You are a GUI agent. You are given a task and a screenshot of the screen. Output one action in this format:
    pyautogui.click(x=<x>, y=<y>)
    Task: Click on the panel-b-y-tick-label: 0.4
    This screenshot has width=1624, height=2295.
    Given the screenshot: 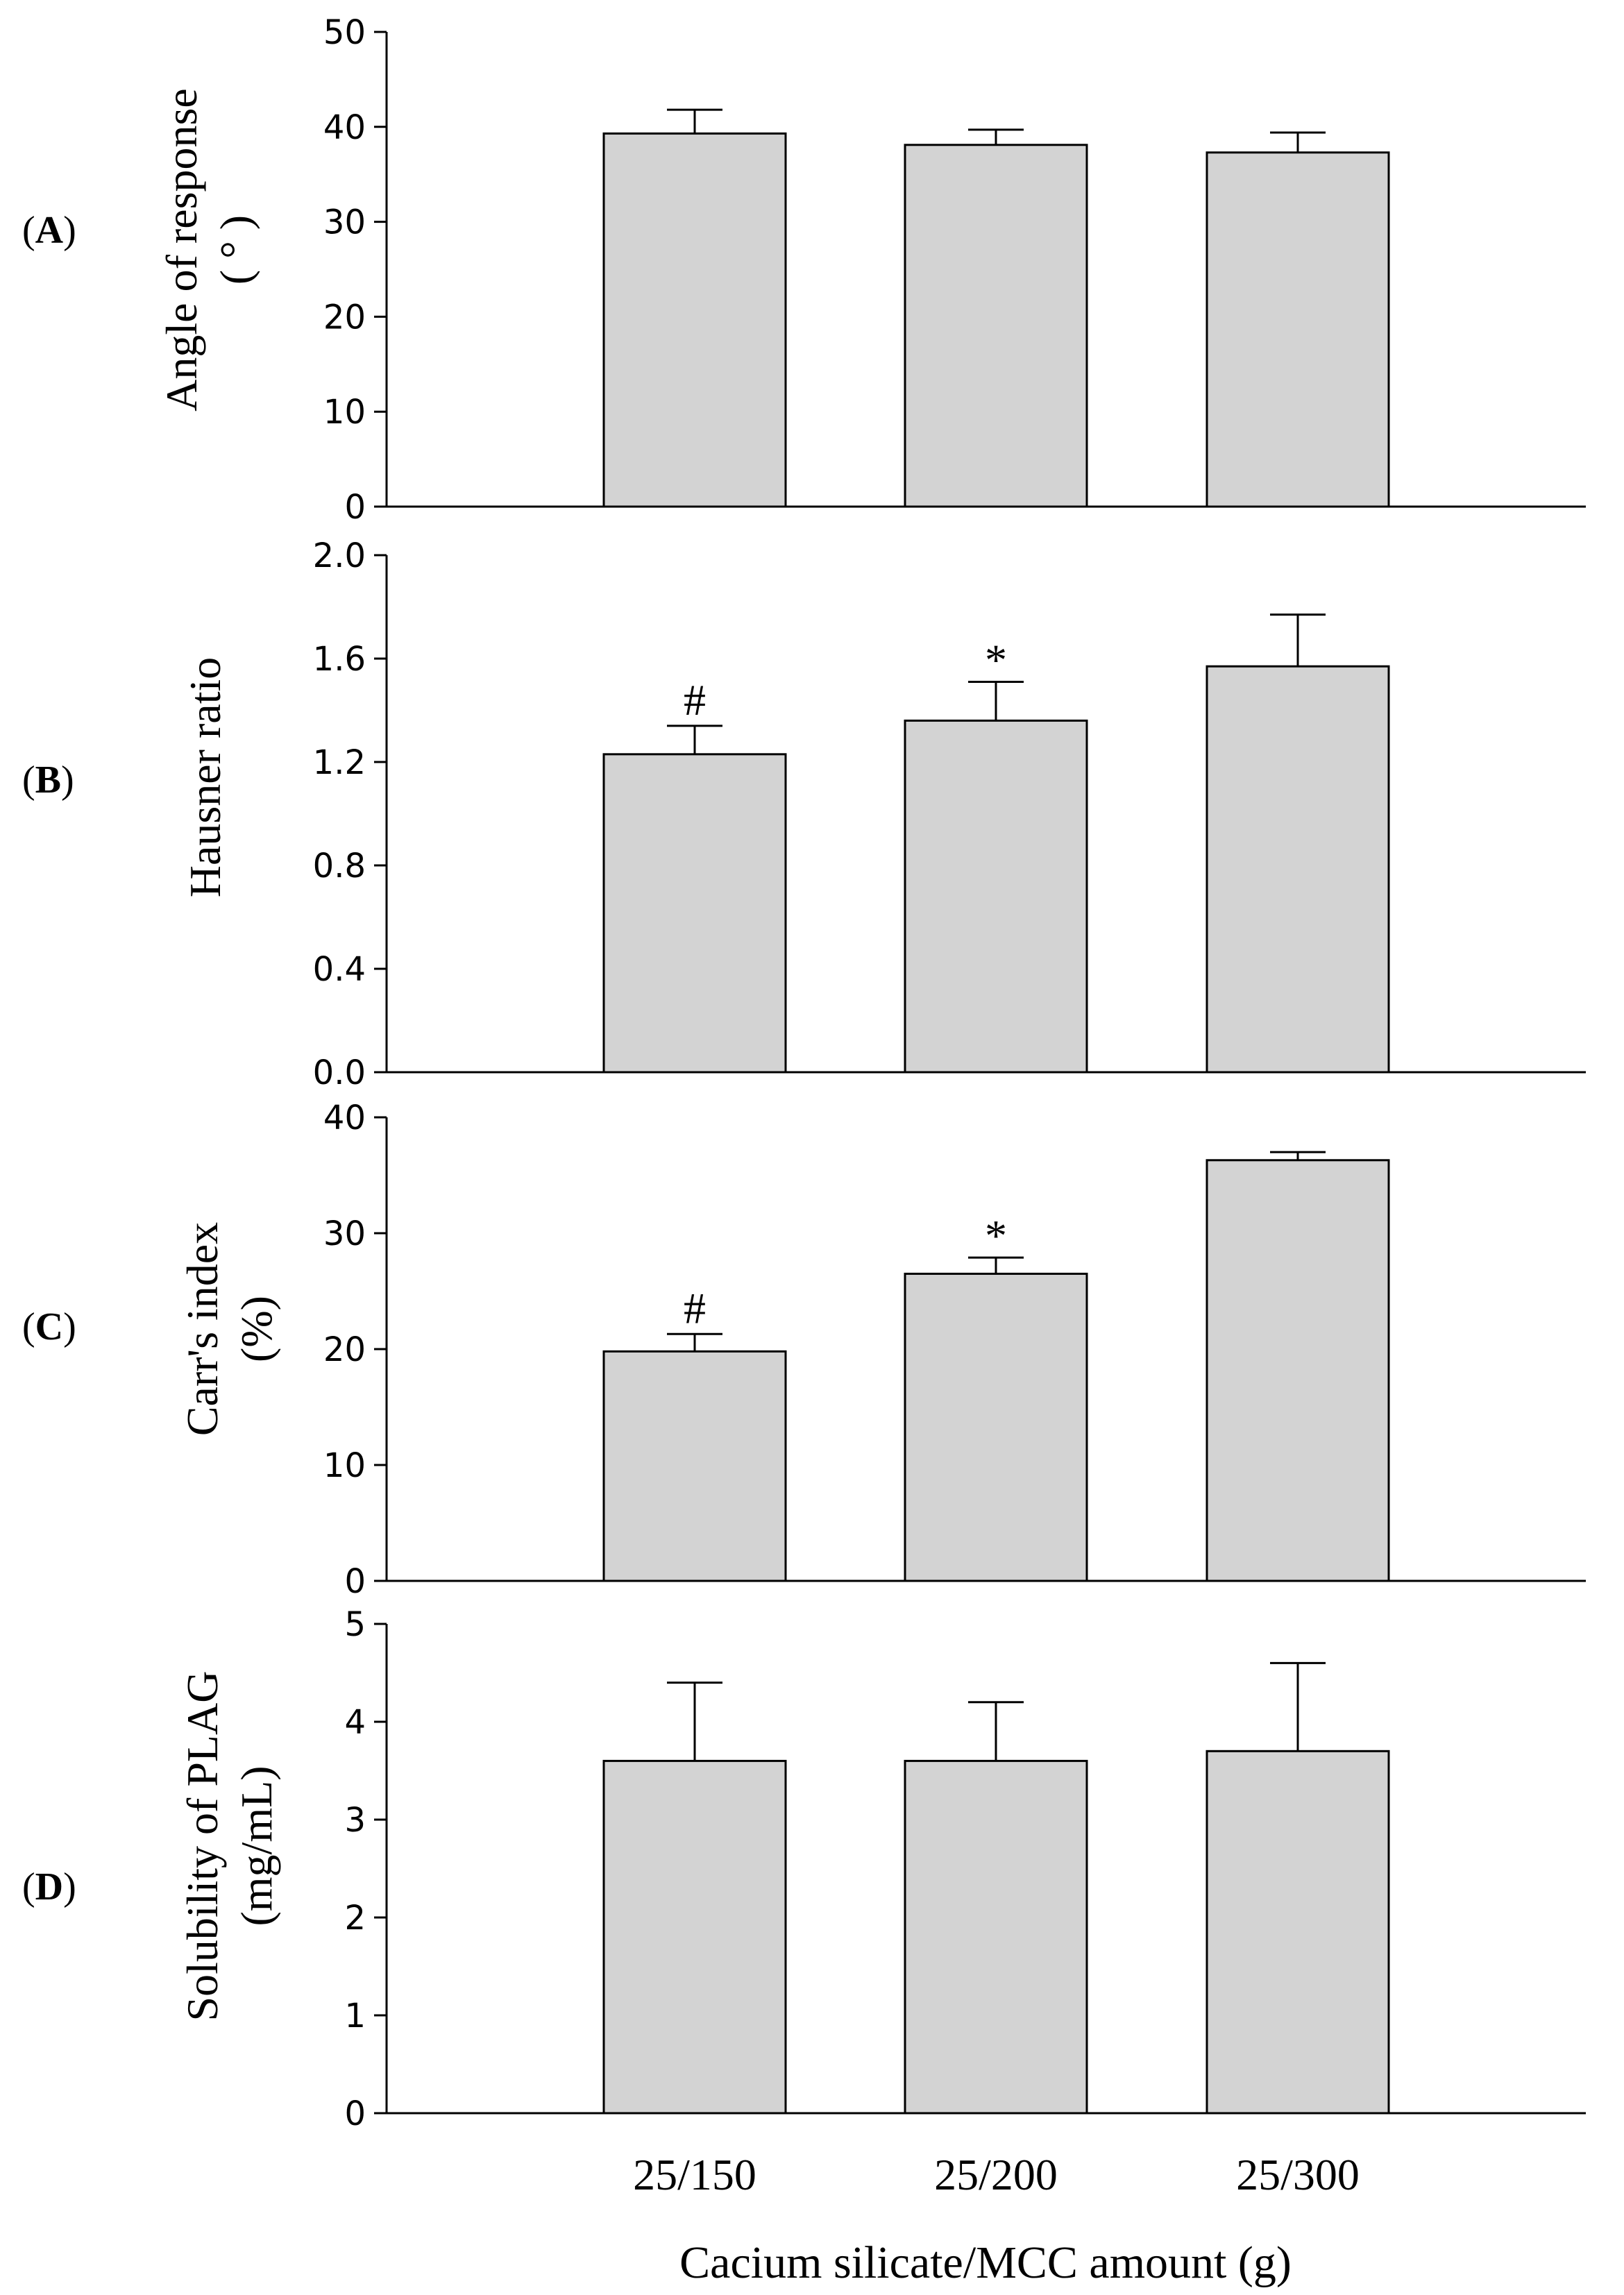 What is the action you would take?
    pyautogui.click(x=339, y=970)
    